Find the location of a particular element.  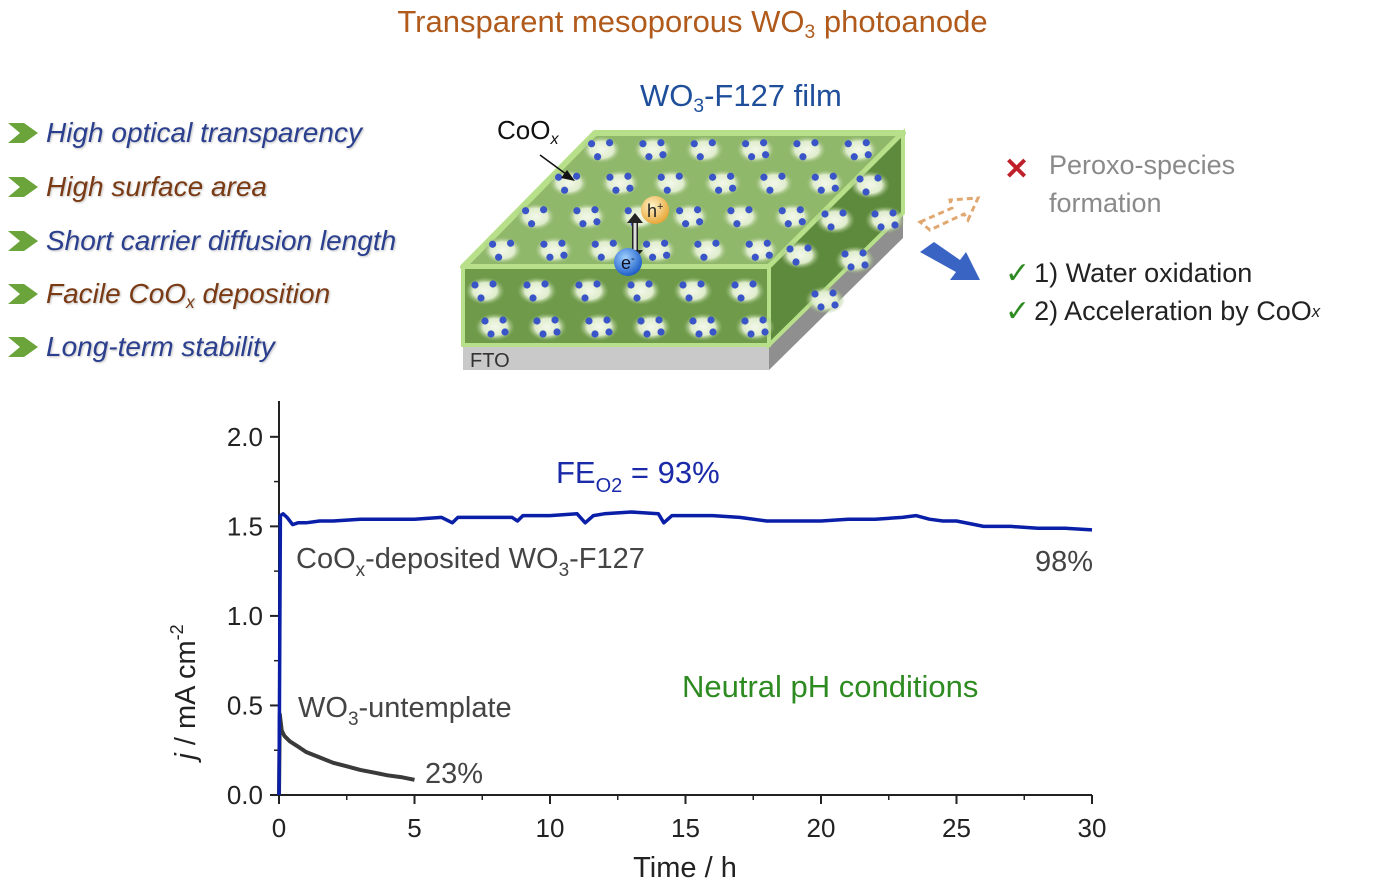

fto-front is located at coordinates (616, 357).